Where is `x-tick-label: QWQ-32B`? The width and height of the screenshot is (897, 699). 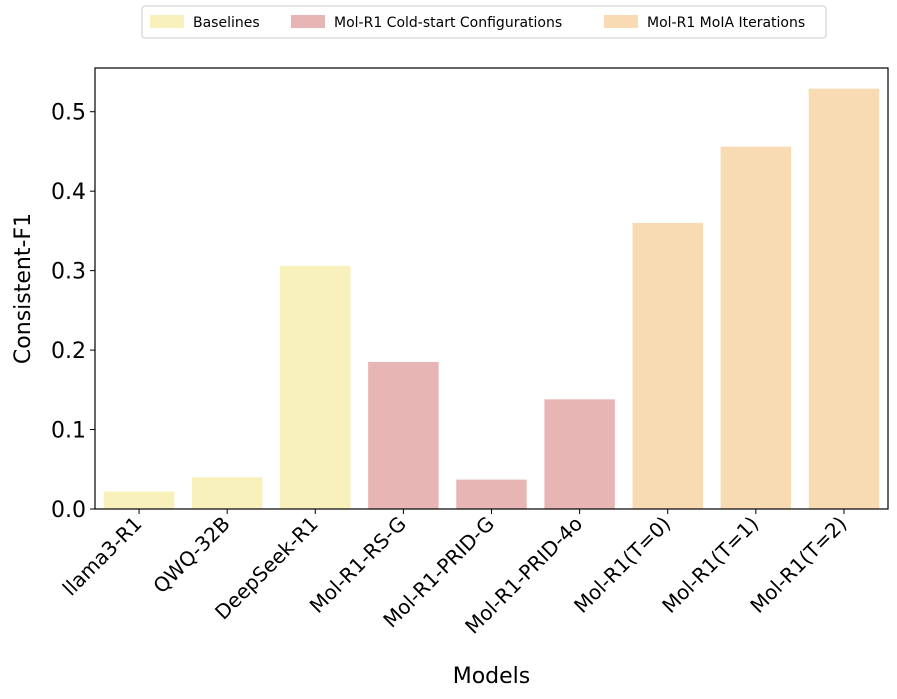 x-tick-label: QWQ-32B is located at coordinates (191, 555).